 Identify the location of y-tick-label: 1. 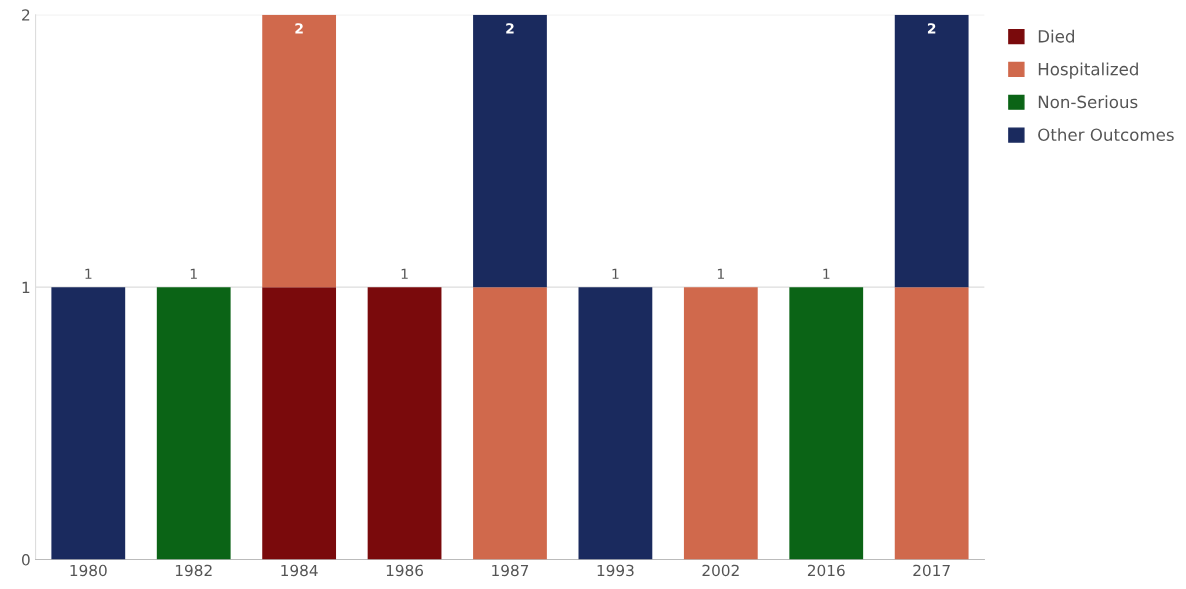
(26, 287).